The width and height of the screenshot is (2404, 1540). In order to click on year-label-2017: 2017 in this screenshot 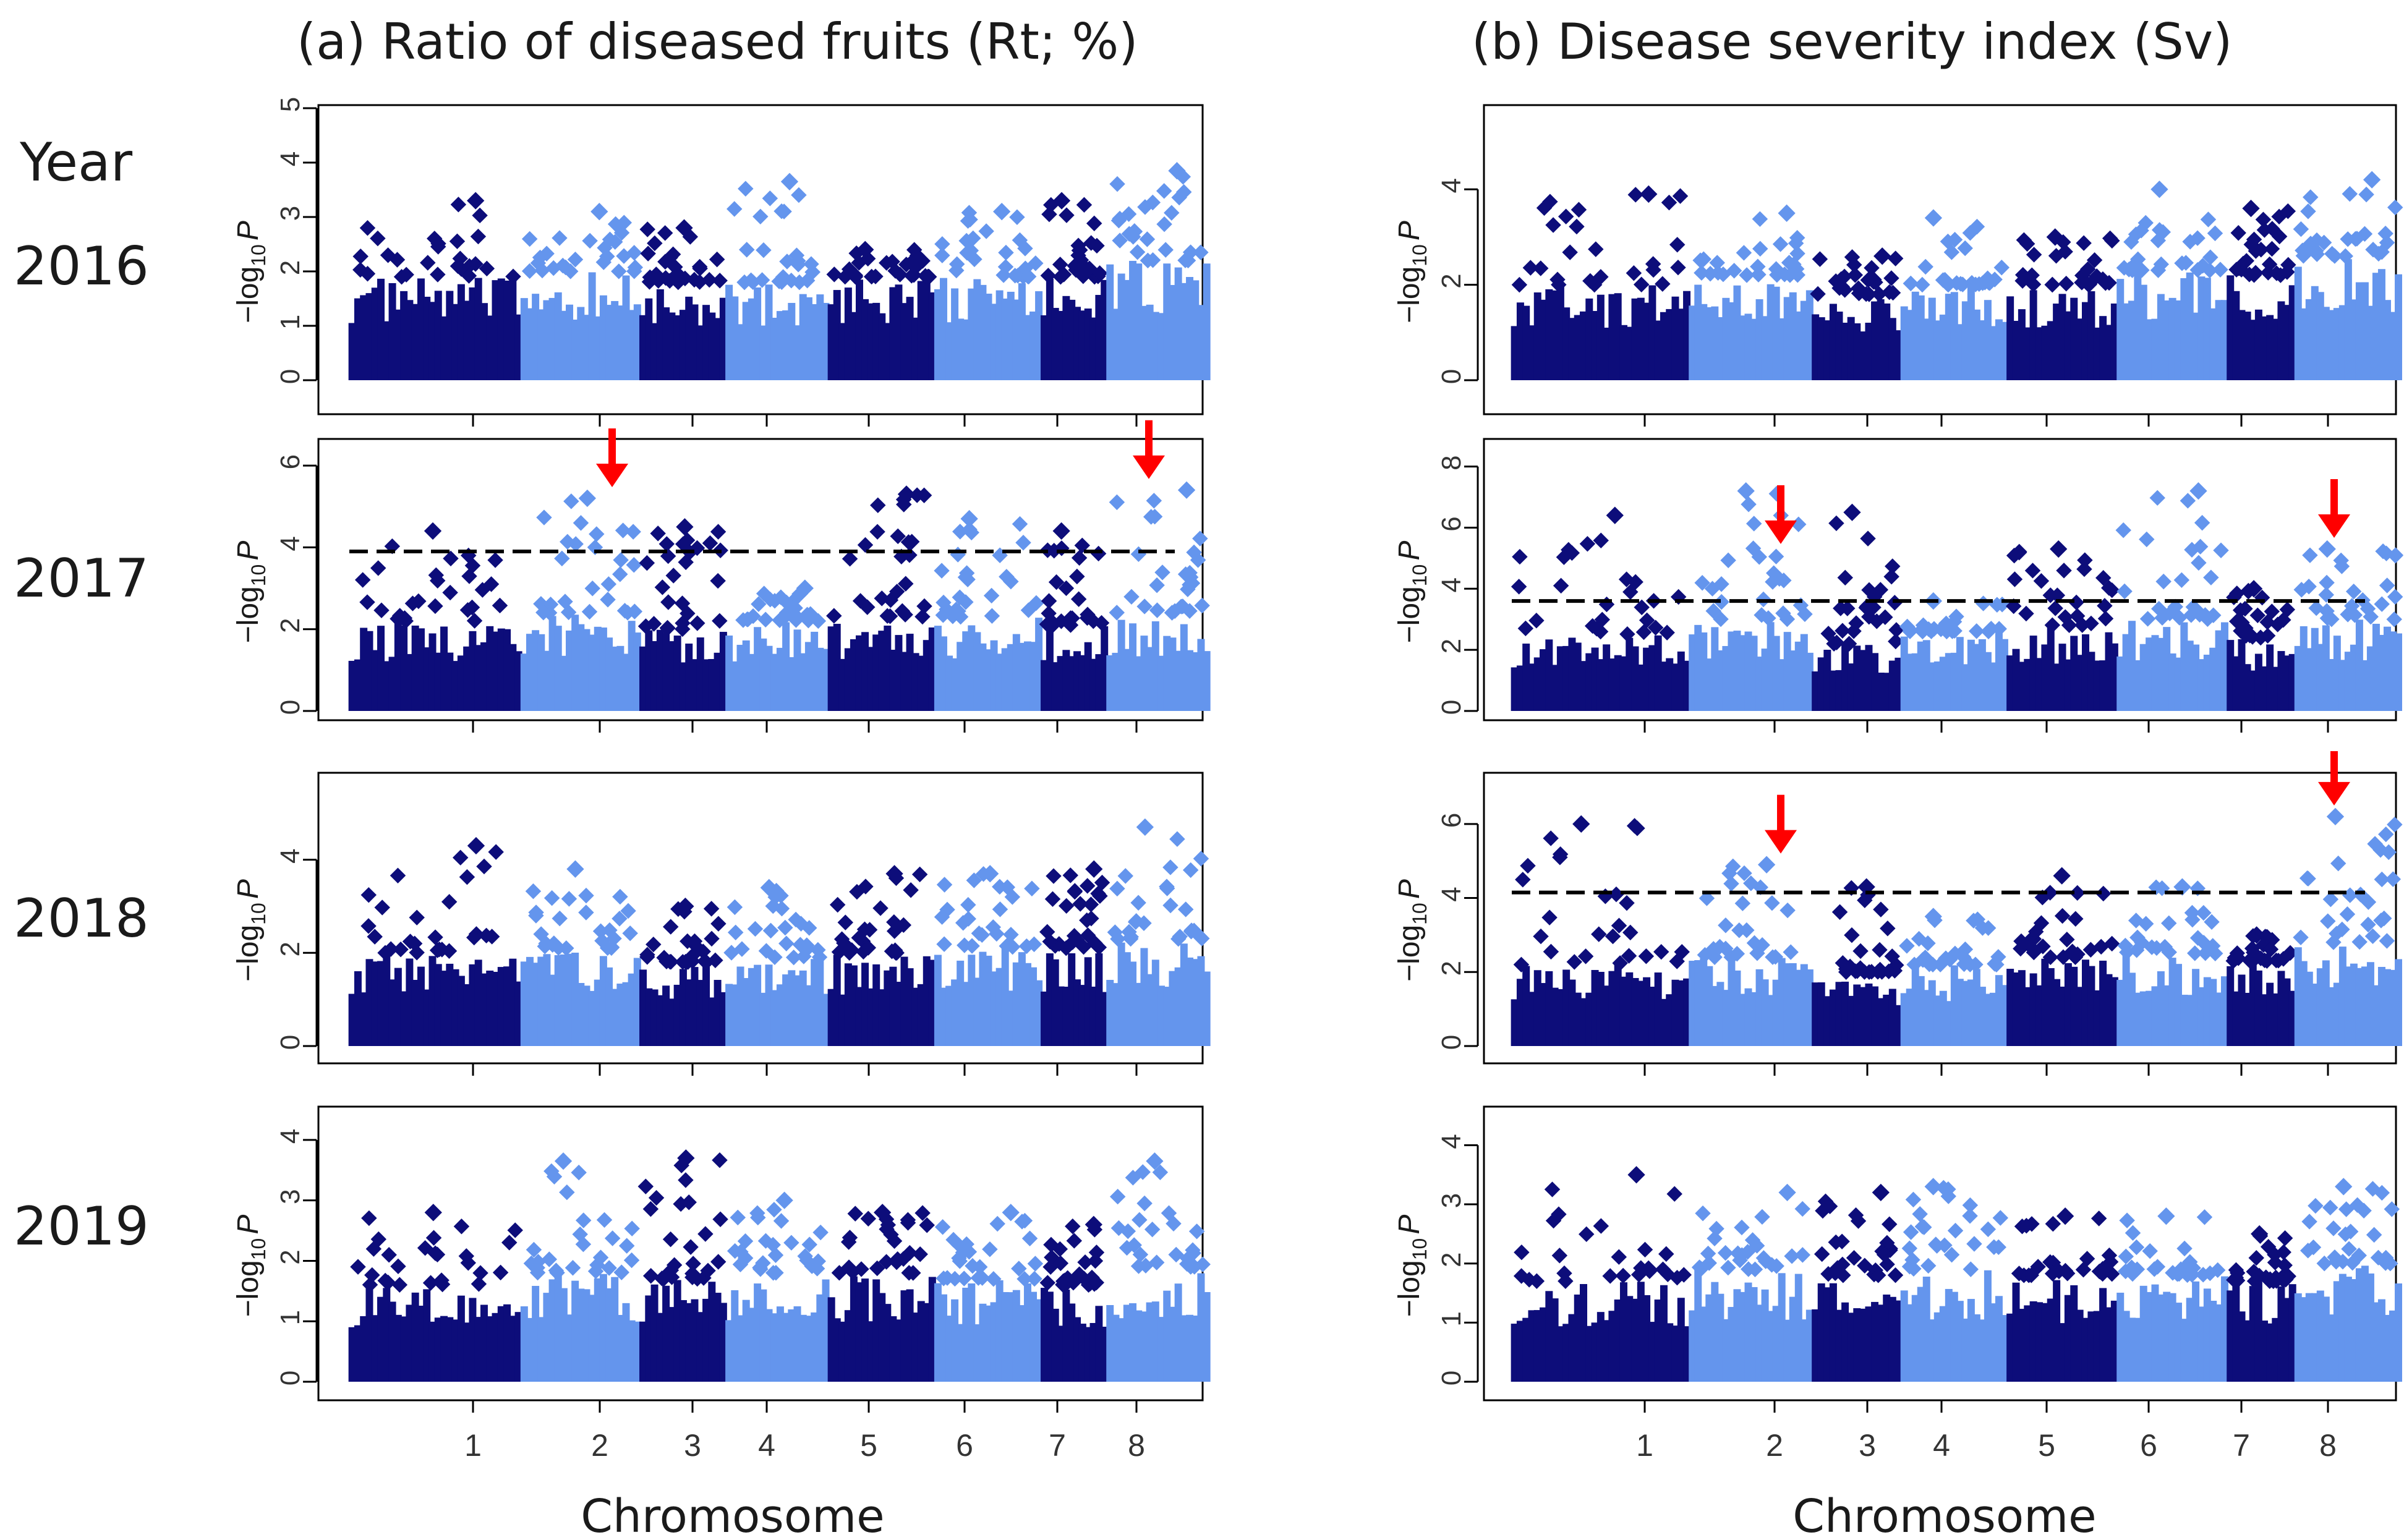, I will do `click(81, 579)`.